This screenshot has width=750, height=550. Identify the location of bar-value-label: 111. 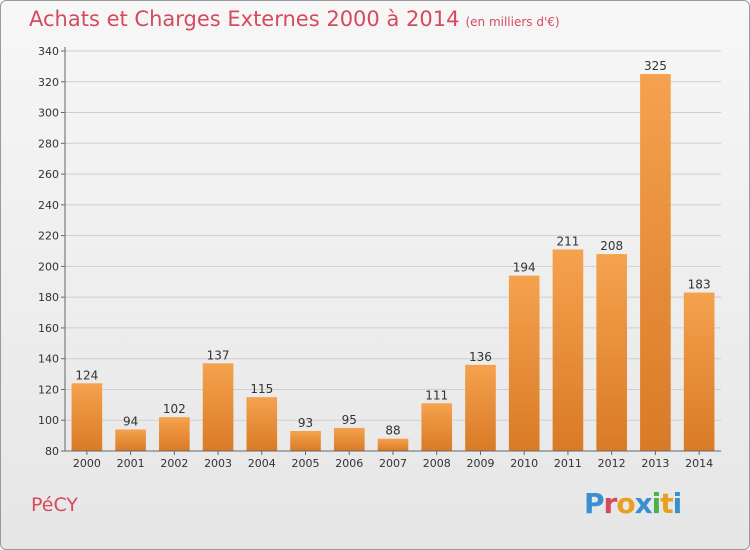
(436, 395).